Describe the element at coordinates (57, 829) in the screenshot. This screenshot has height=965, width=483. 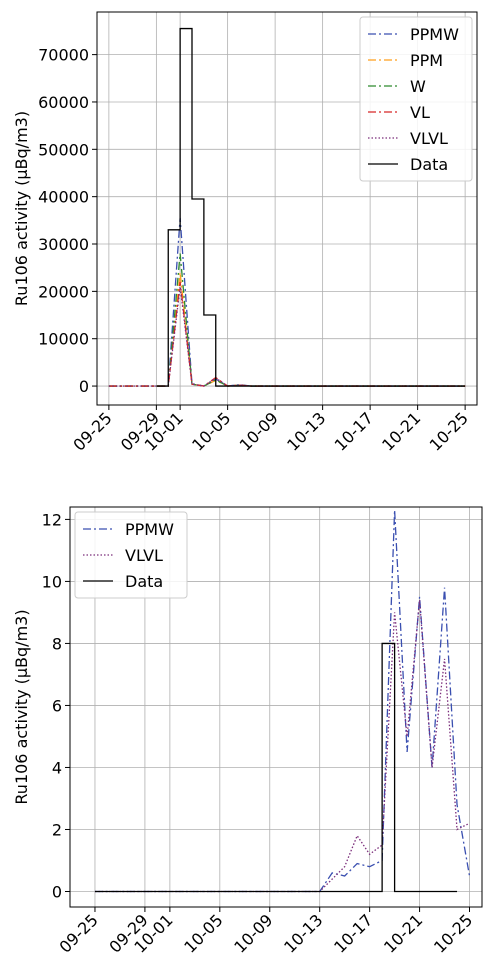
I see `y-tick-label: 2` at that location.